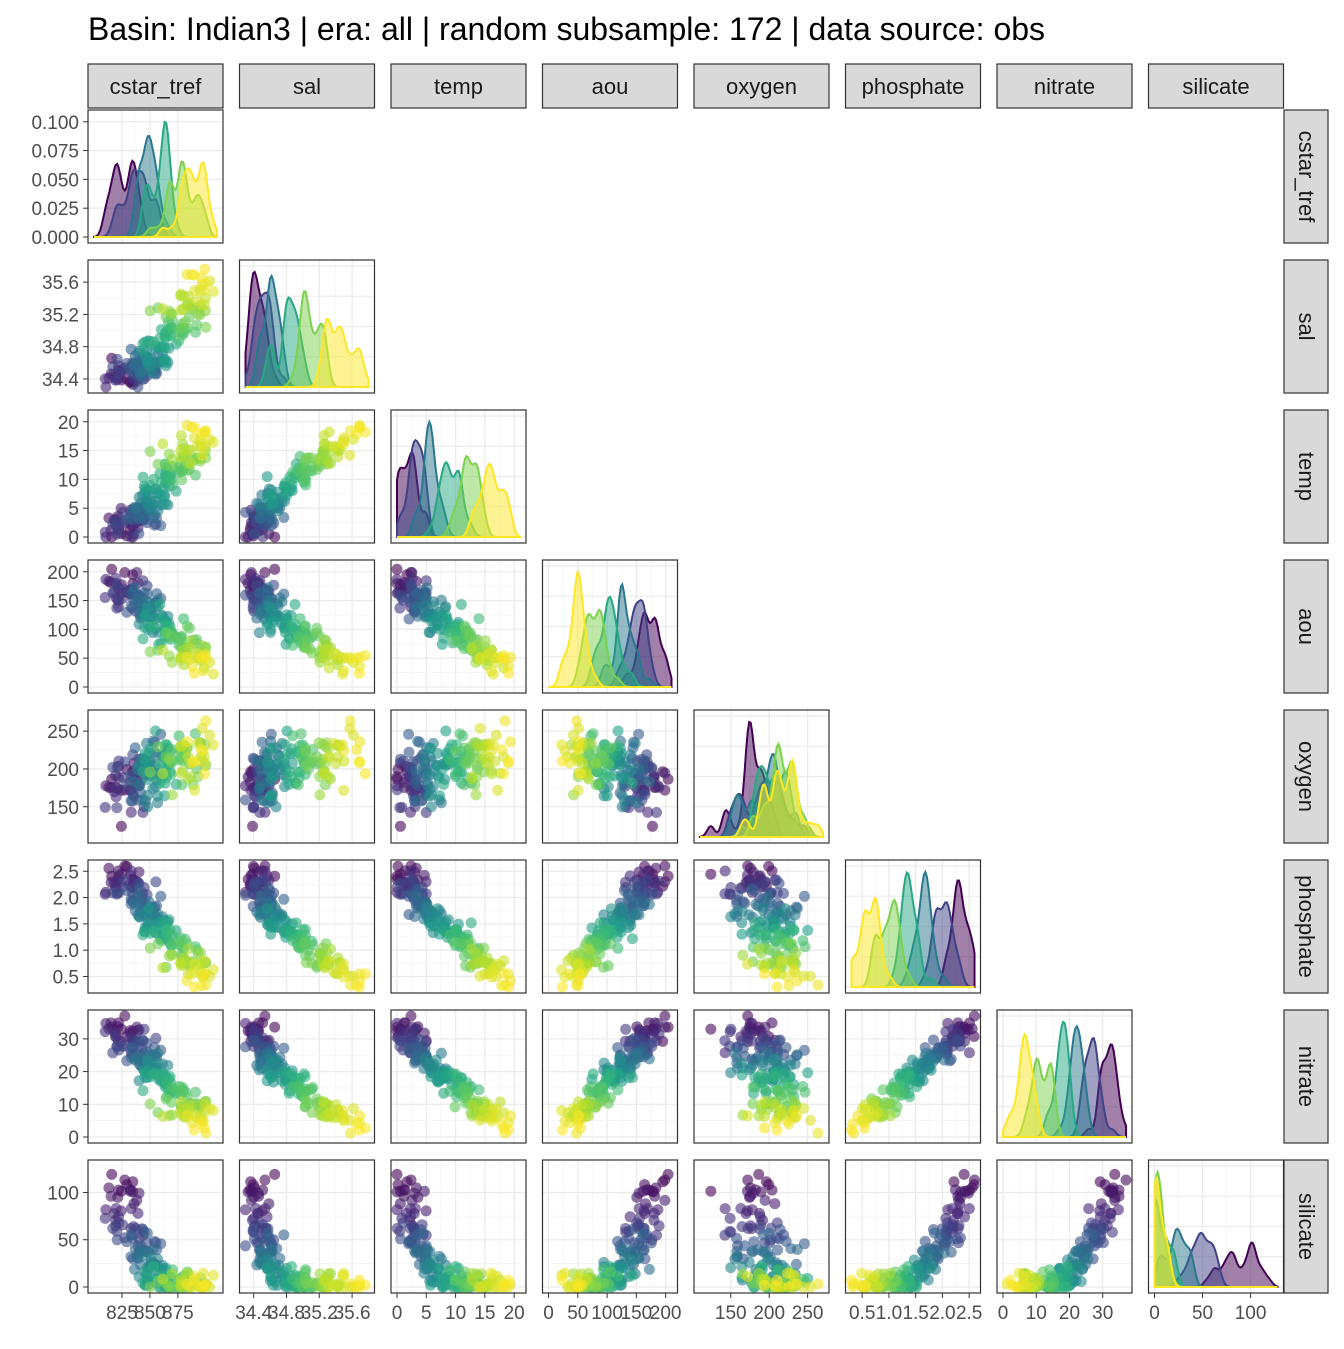 The height and width of the screenshot is (1349, 1344). Describe the element at coordinates (610, 776) in the screenshot. I see `panel-oxygen-vs-aou` at that location.